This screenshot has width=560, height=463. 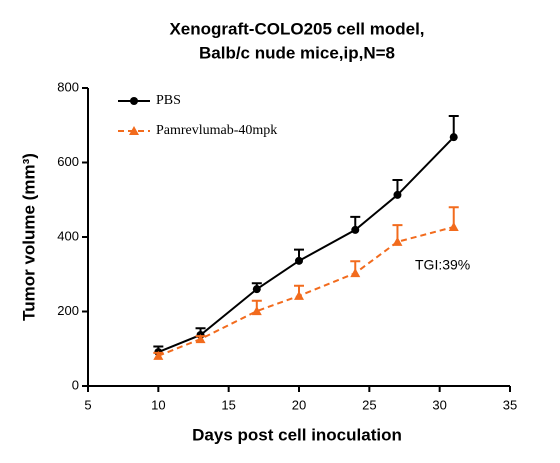 What do you see at coordinates (87, 404) in the screenshot?
I see `x-tick-label: 5` at bounding box center [87, 404].